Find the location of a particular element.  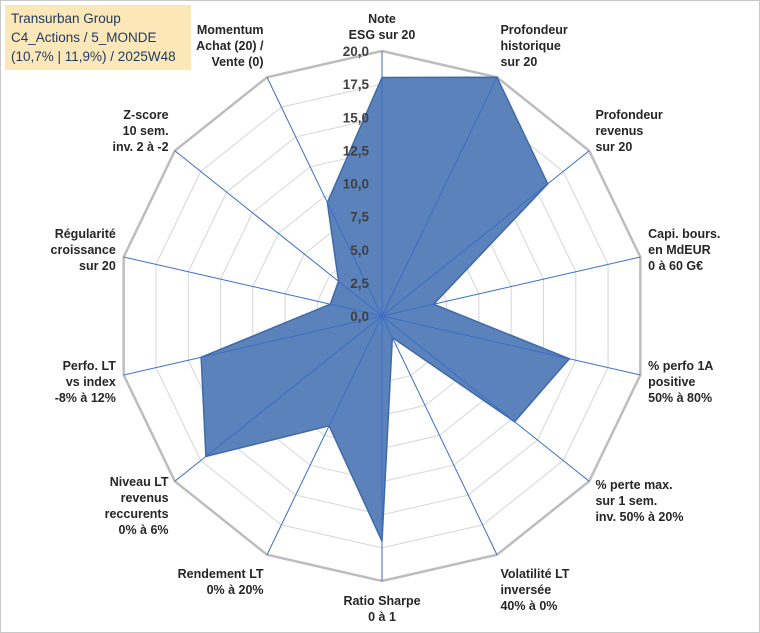

tick-label-0: 0,0 is located at coordinates (359, 316).